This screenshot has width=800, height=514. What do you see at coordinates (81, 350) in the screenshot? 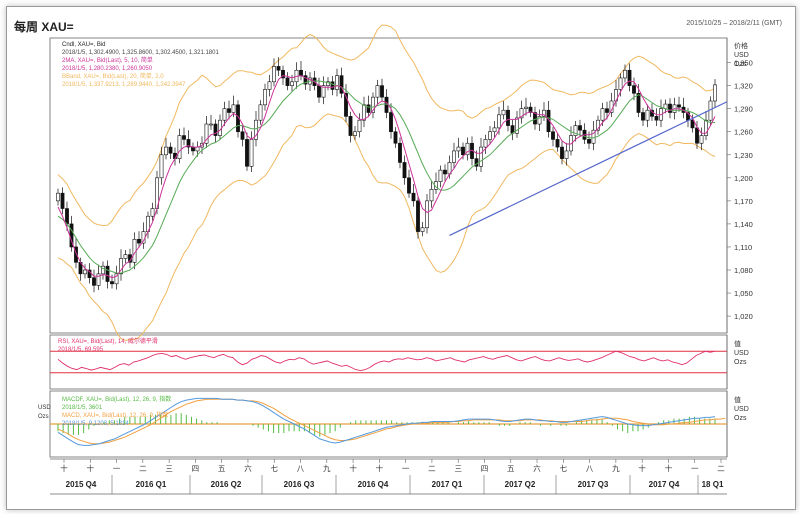
I see `rsi-legend-line: 2018/1/5, 69.595` at bounding box center [81, 350].